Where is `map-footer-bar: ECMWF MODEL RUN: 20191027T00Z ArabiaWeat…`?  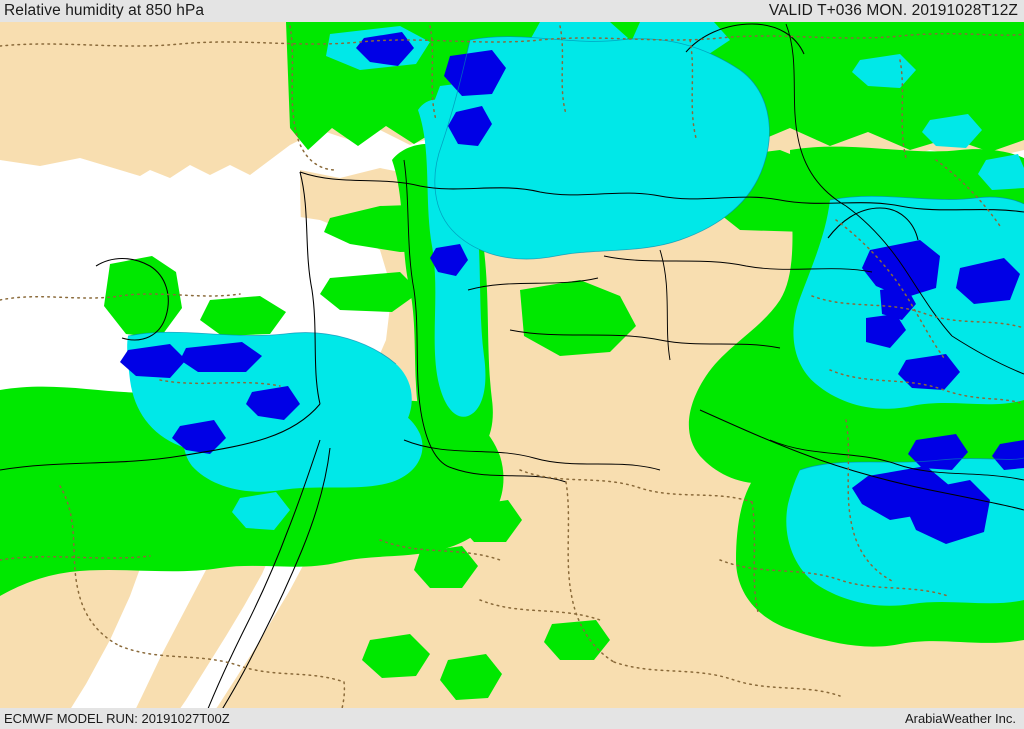
map-footer-bar: ECMWF MODEL RUN: 20191027T00Z ArabiaWeat… is located at coordinates (512, 718).